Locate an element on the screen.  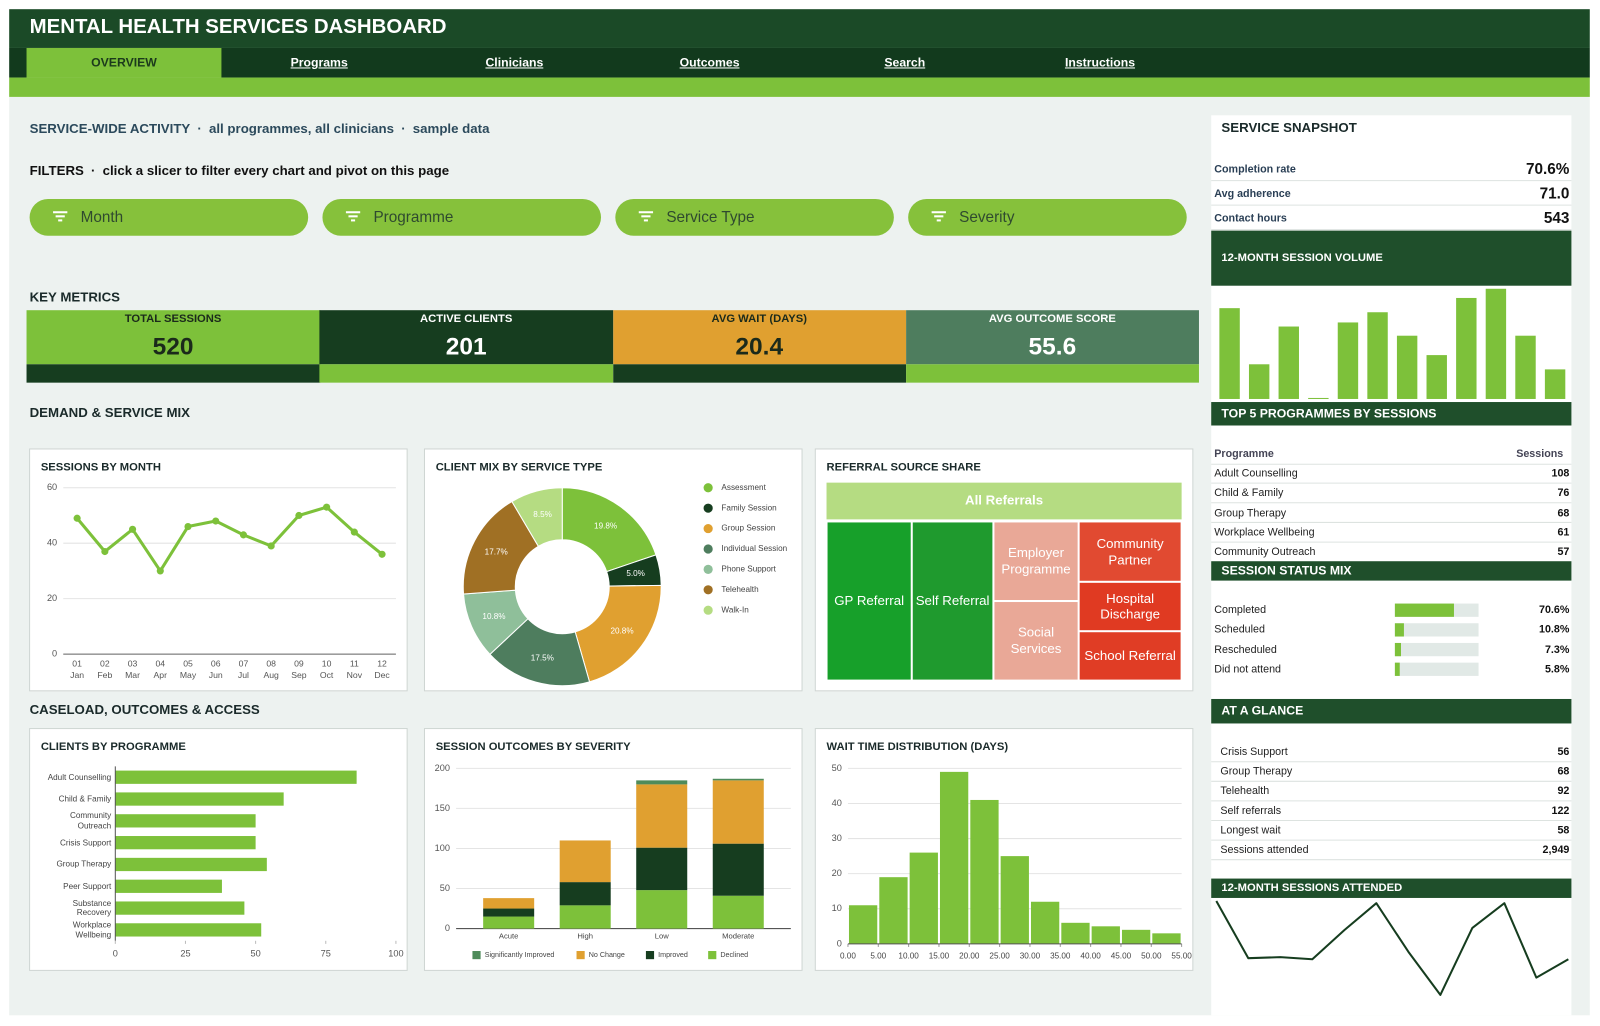
x-tick-sublabel: Sep is located at coordinates (299, 675).